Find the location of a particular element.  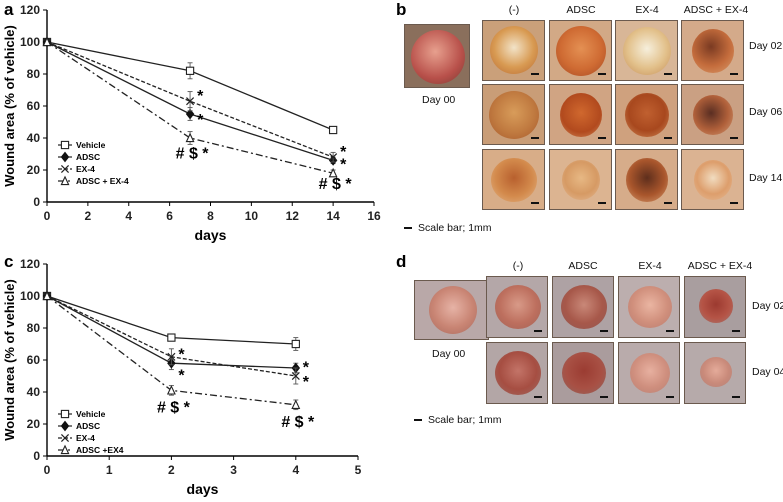

photo-d-r2c1 is located at coordinates (517, 373).